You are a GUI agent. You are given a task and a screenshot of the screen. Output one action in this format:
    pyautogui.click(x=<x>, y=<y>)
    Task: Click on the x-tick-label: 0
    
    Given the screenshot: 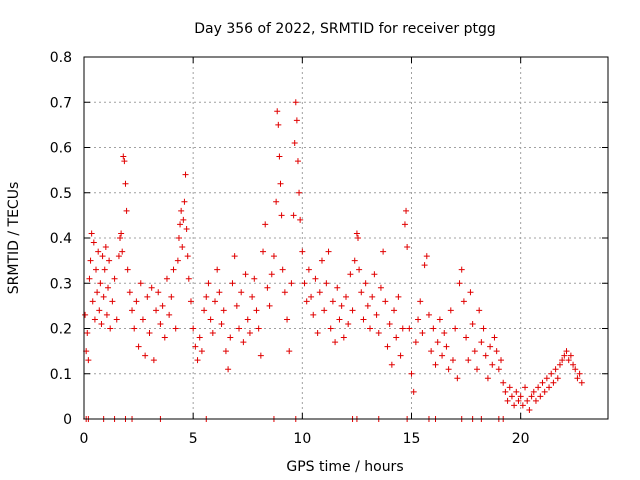 What is the action you would take?
    pyautogui.click(x=84, y=439)
    